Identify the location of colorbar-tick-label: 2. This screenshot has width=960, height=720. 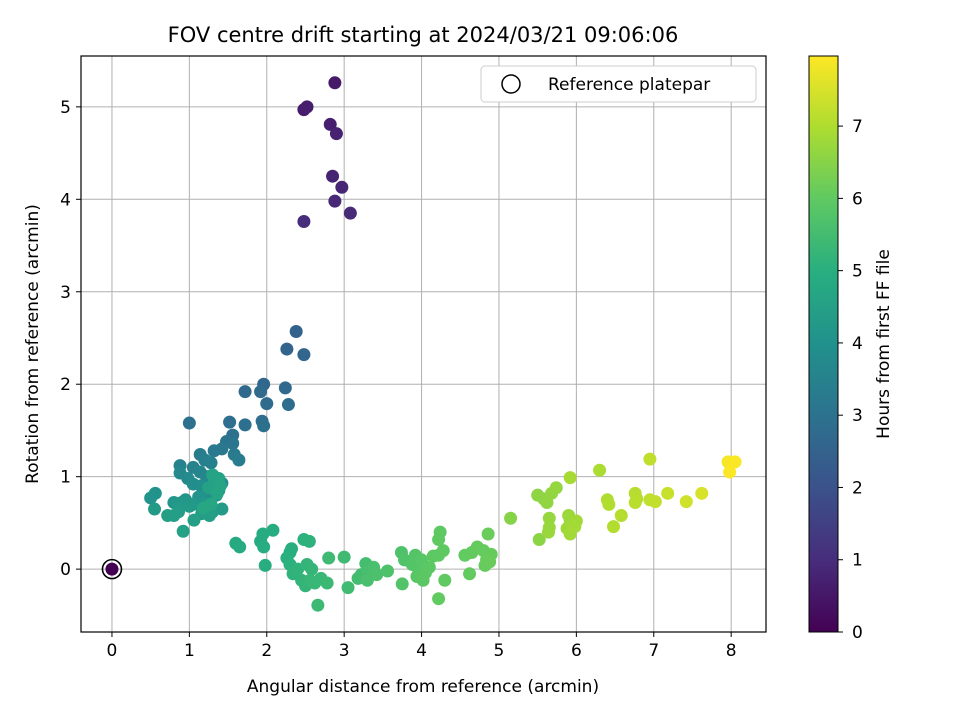
(857, 488).